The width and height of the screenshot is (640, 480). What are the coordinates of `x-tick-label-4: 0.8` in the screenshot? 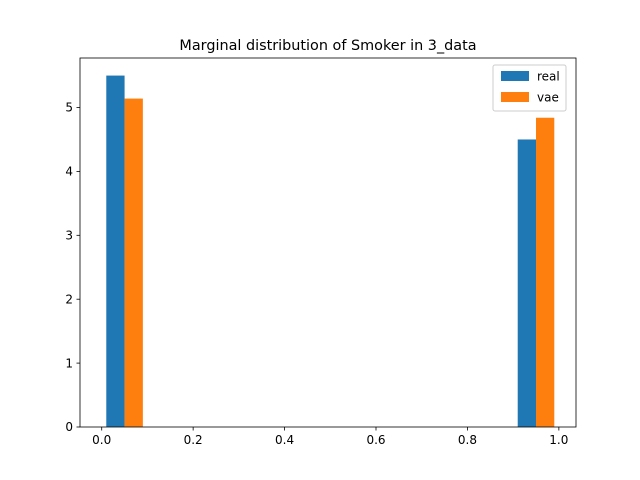 It's located at (467, 440).